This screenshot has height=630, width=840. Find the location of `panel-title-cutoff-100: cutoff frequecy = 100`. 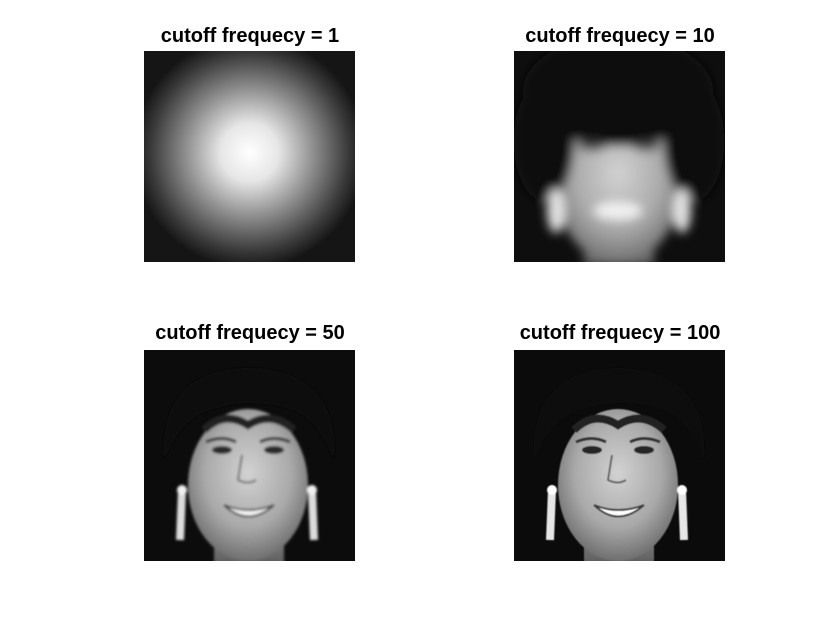

panel-title-cutoff-100: cutoff frequecy = 100 is located at coordinates (620, 333).